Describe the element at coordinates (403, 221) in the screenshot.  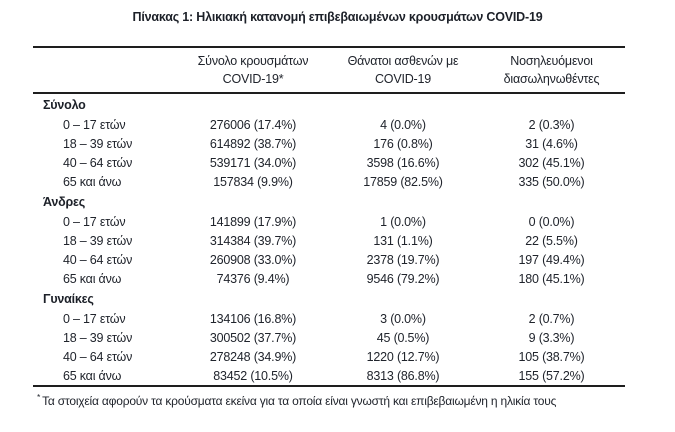
I see `deaths-cell: 1 (0.0%)` at that location.